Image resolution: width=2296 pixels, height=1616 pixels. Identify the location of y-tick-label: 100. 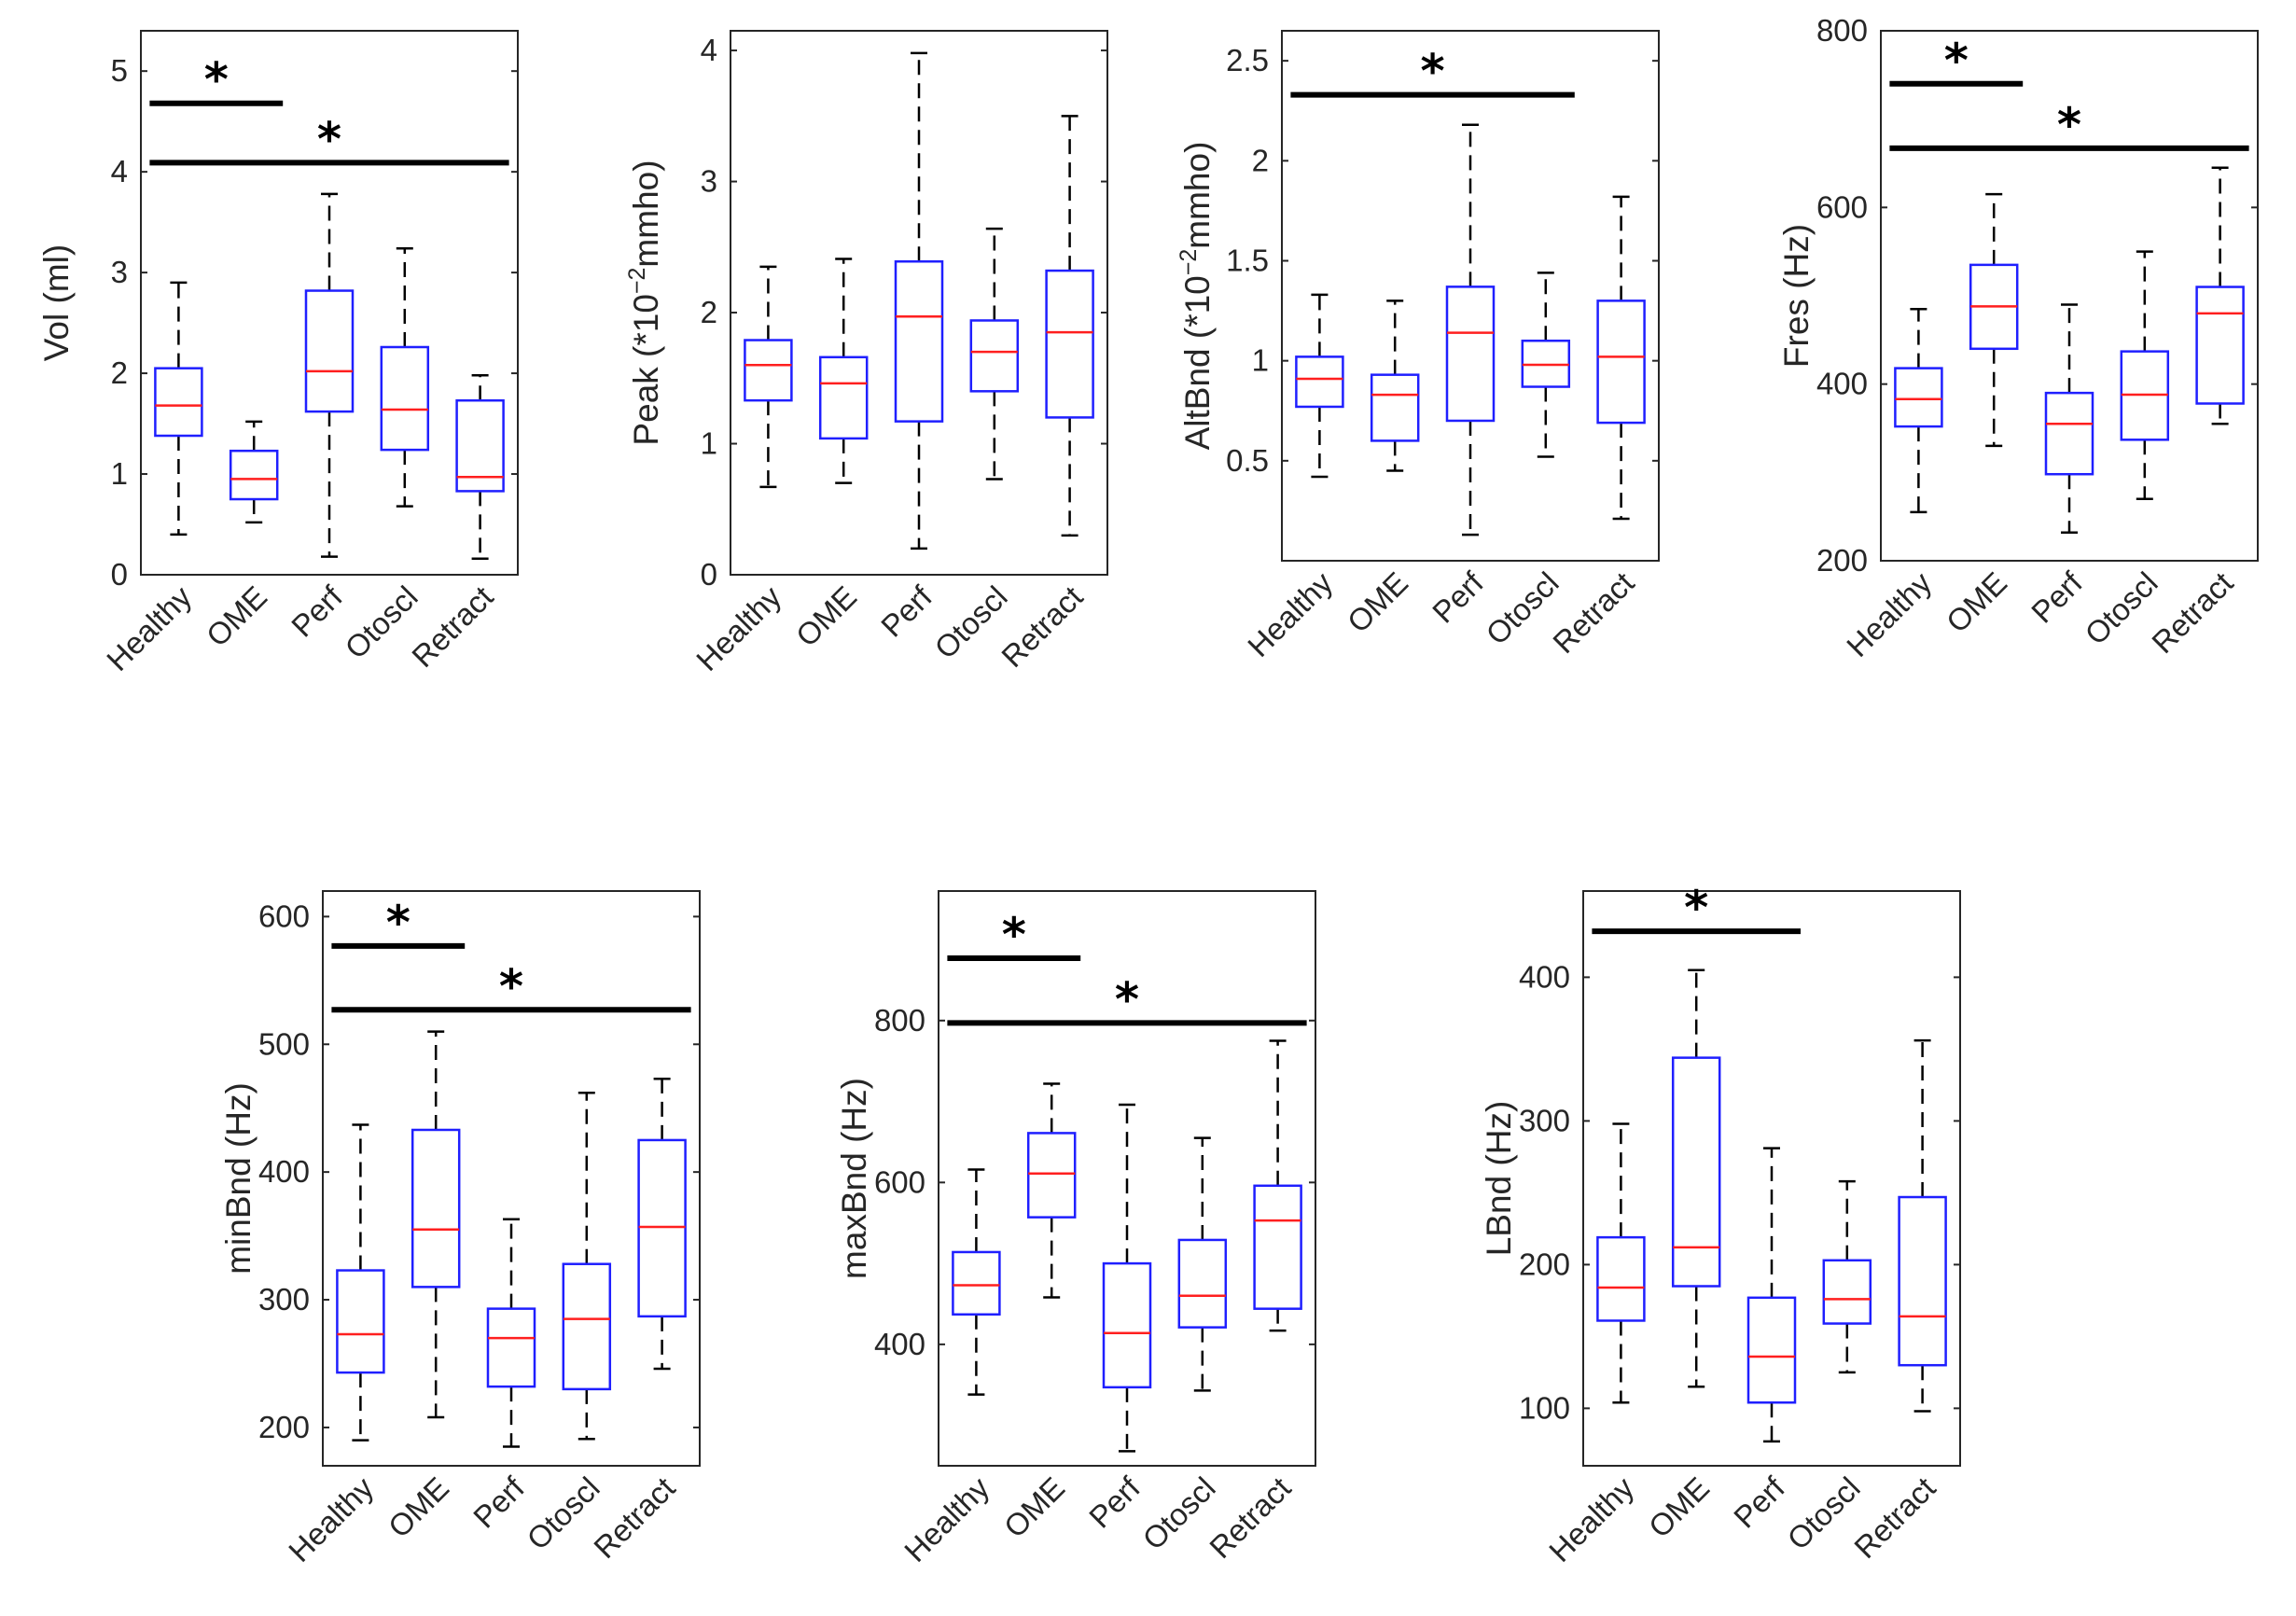
(1544, 1407).